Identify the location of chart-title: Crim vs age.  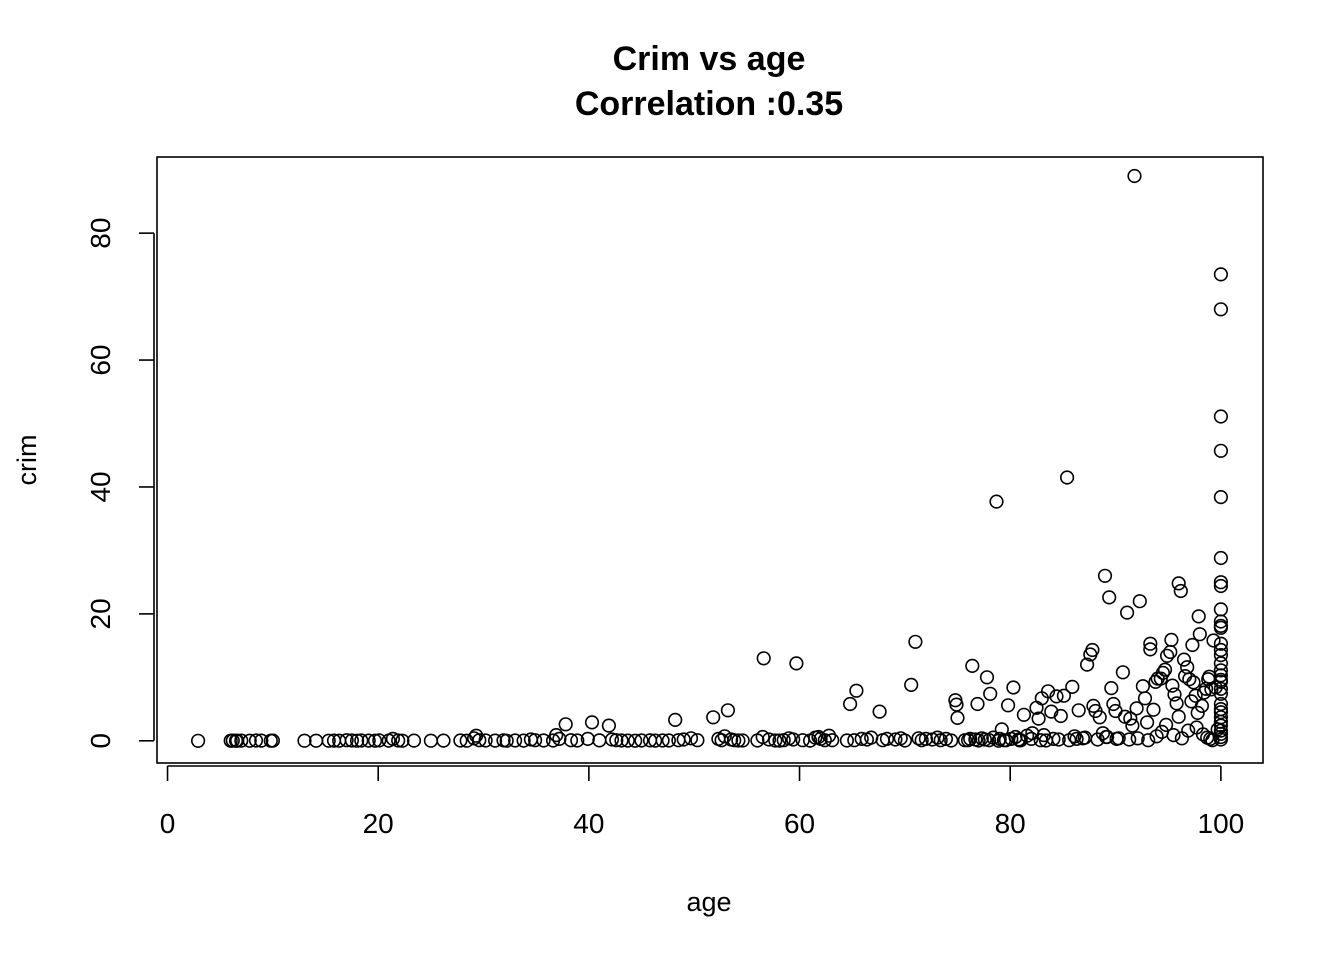
(709, 59).